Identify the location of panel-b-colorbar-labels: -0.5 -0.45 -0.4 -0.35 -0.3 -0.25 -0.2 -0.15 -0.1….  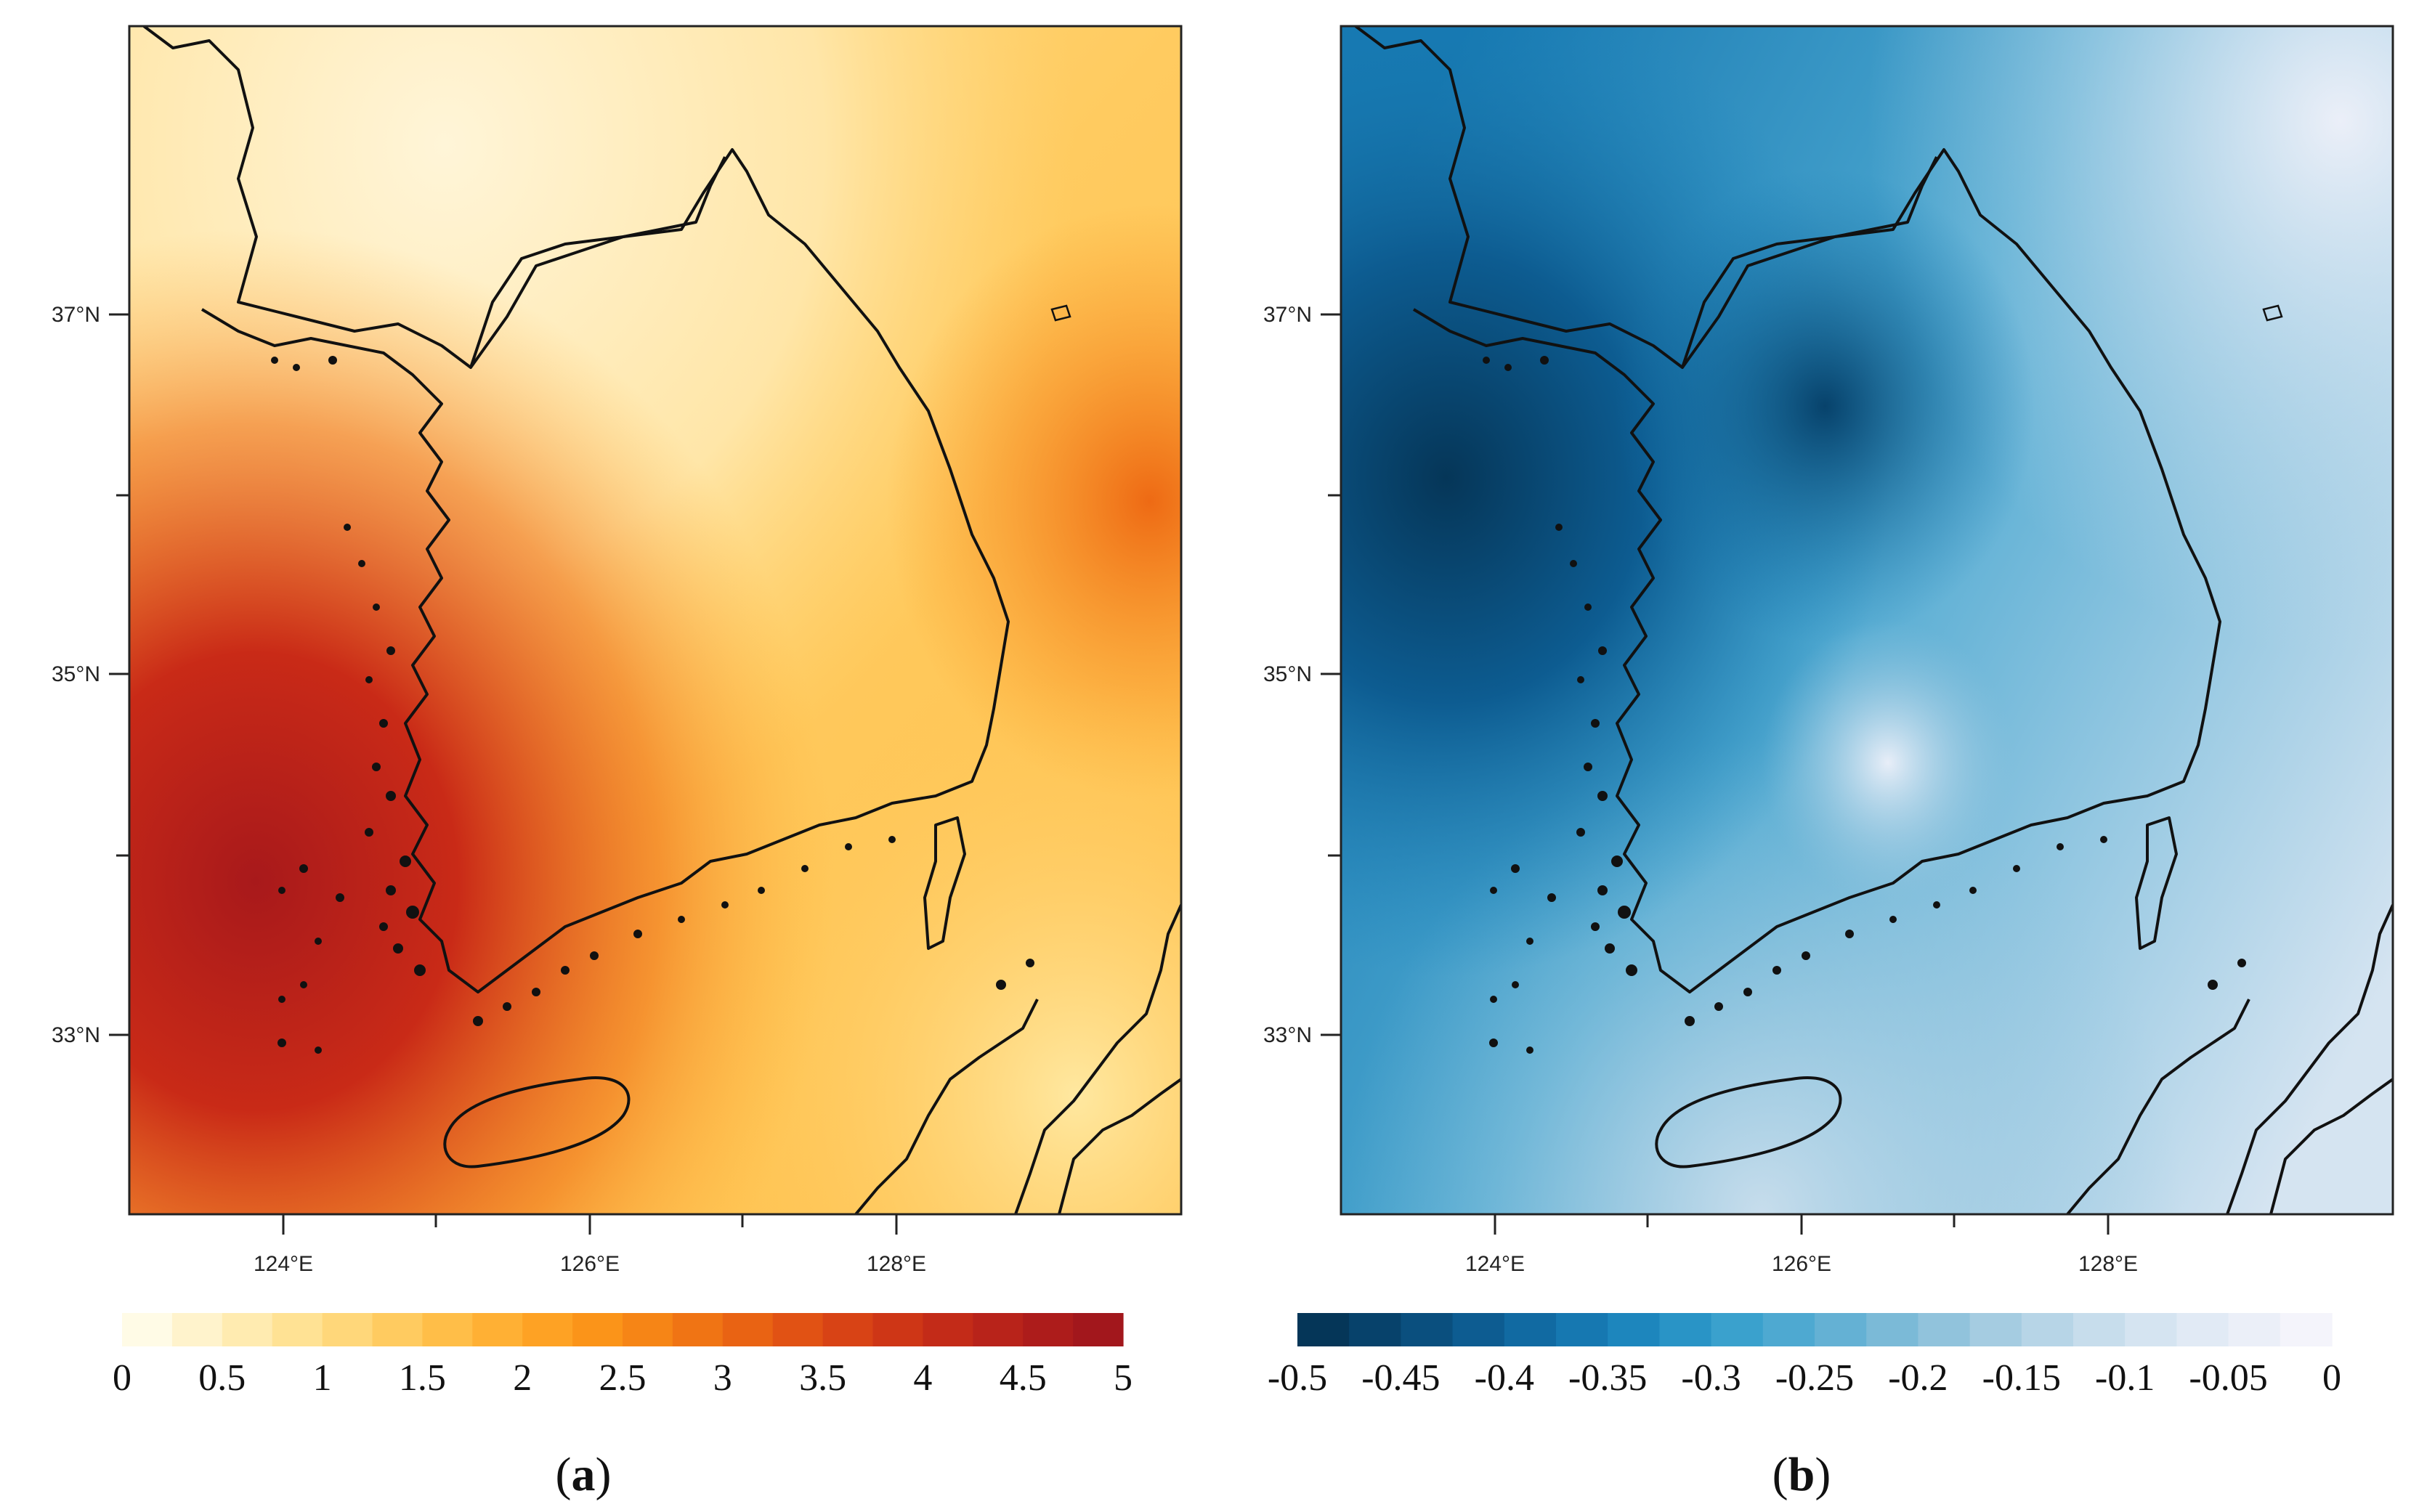
(1804, 1378).